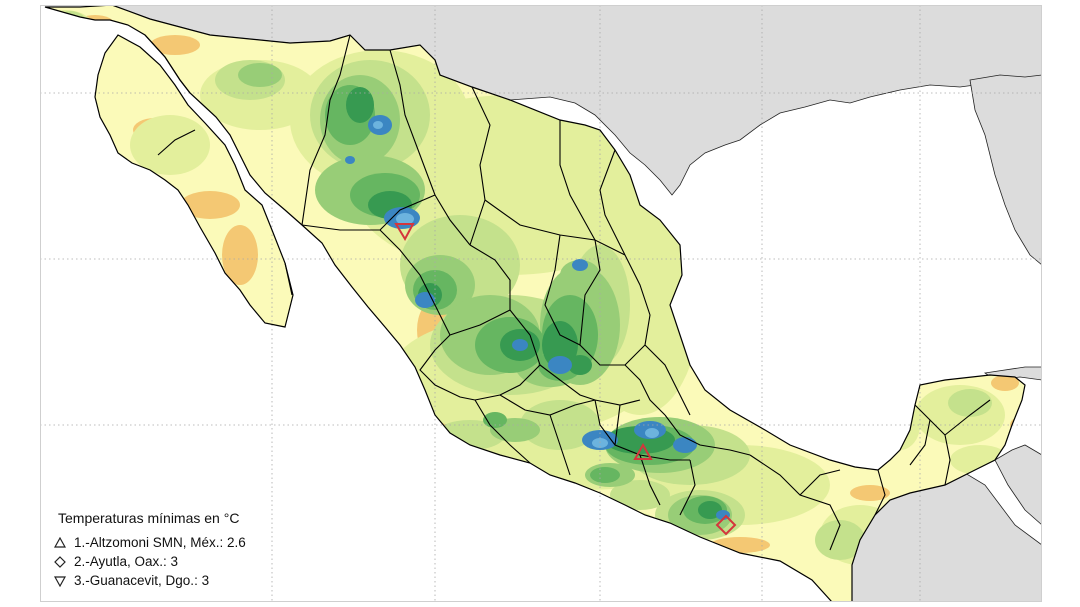 Image resolution: width=1080 pixels, height=607 pixels. I want to click on legend-title: Temperaturas mínimas en °C, so click(149, 518).